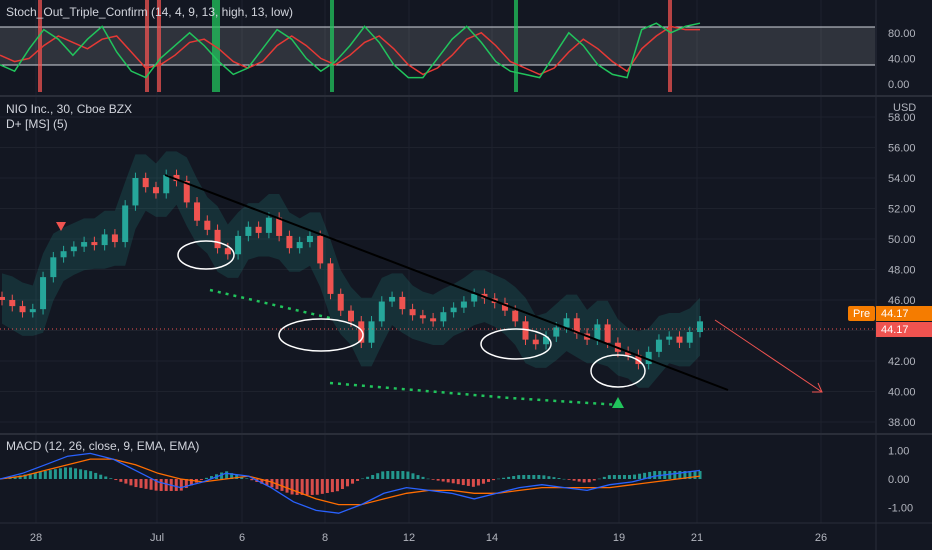 This screenshot has width=932, height=550. What do you see at coordinates (895, 330) in the screenshot?
I see `last-price-value: 44.17` at bounding box center [895, 330].